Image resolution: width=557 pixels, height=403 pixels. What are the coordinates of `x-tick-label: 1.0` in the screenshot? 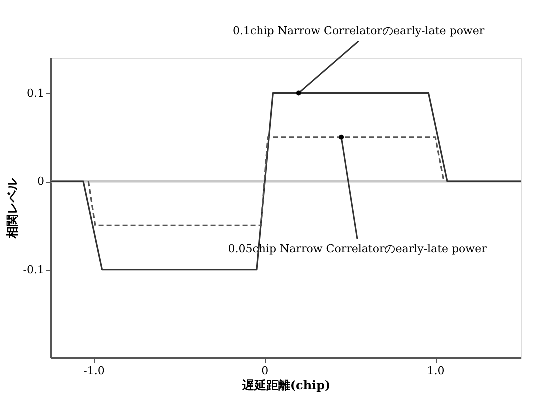 It's located at (436, 371).